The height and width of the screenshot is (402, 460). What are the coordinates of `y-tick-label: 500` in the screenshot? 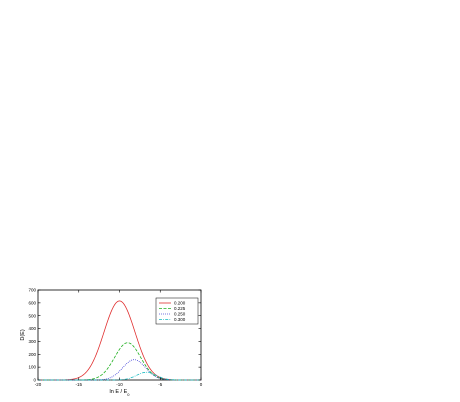 It's located at (32, 315).